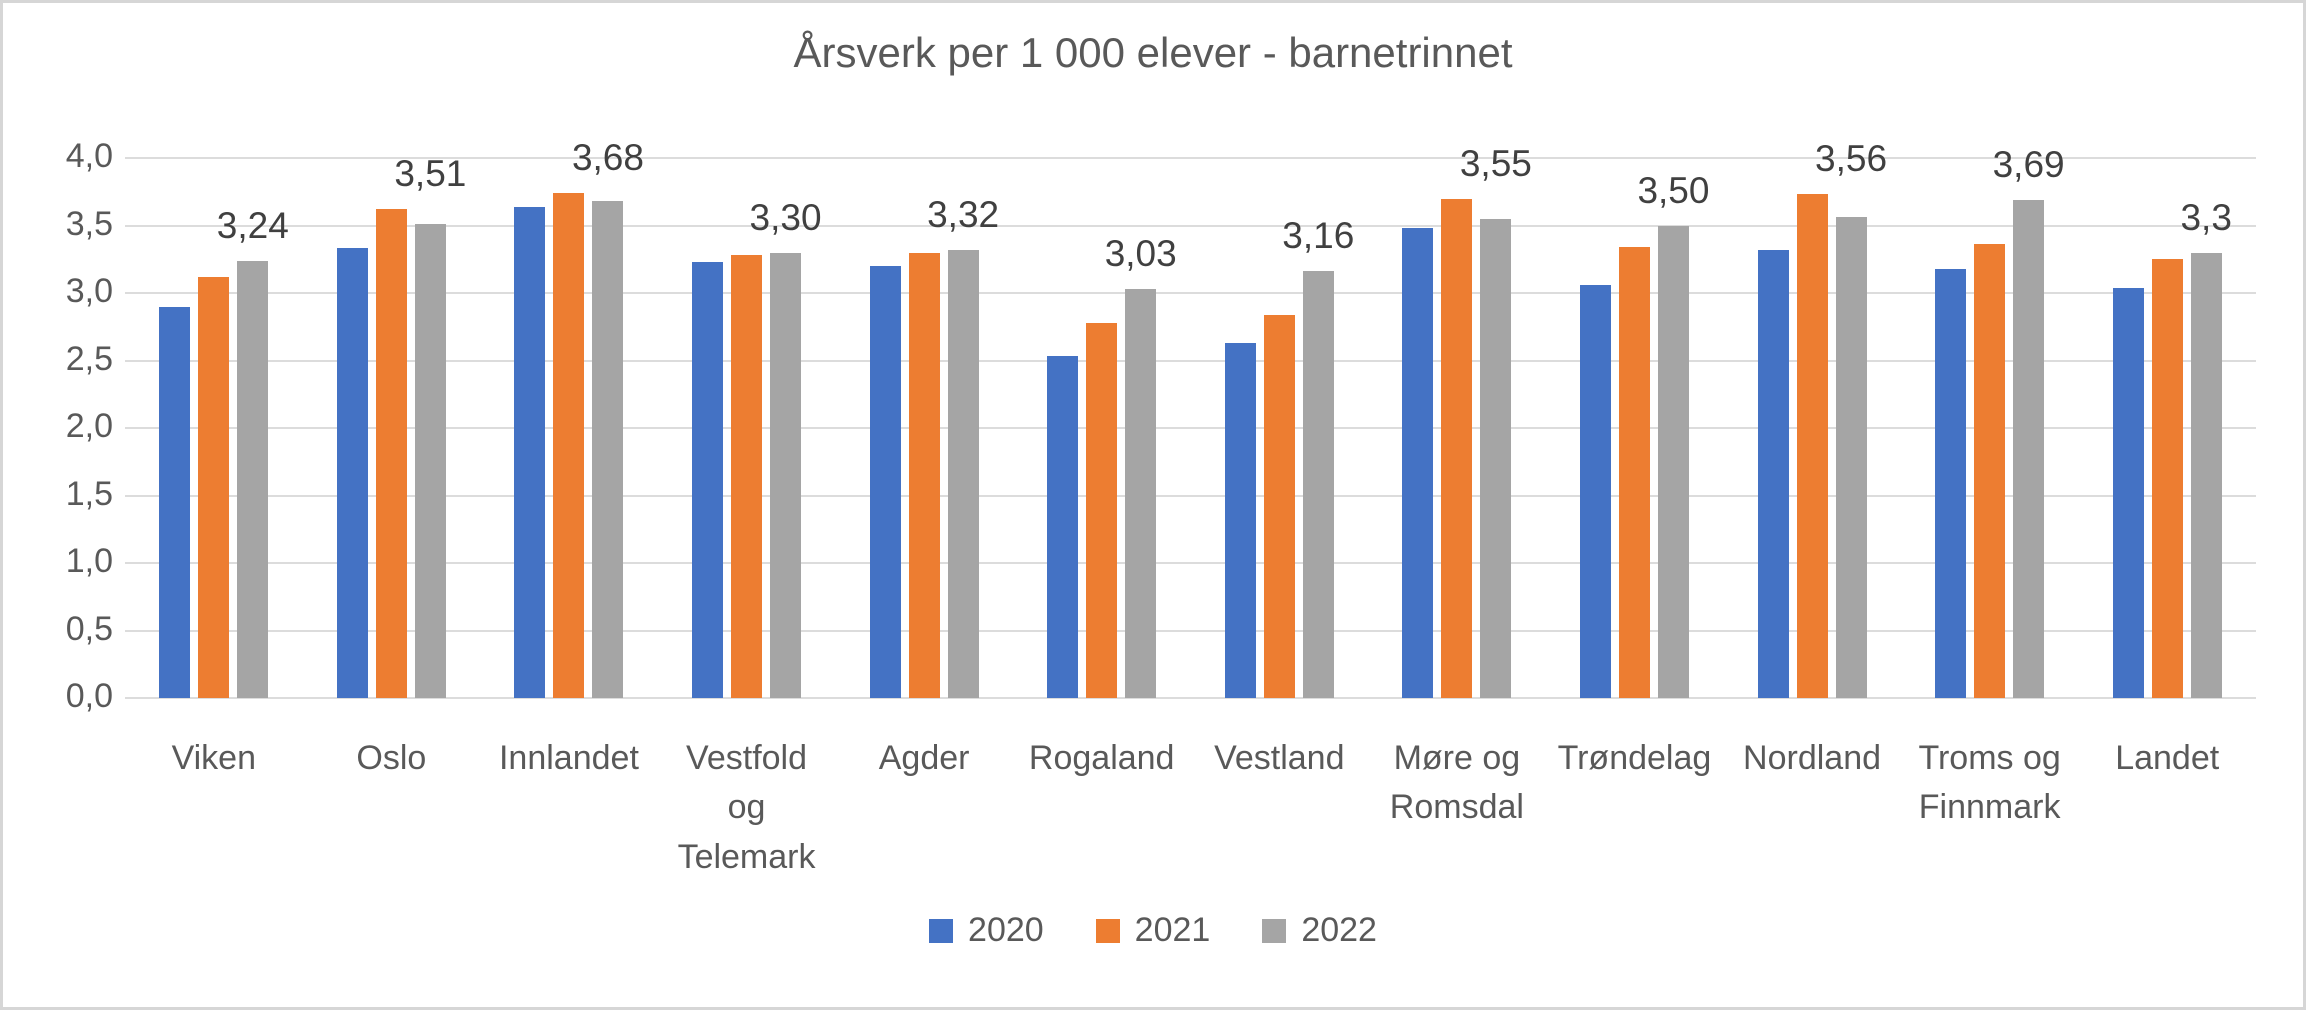 This screenshot has height=1010, width=2306. I want to click on legend-swatch-2021, so click(1107, 930).